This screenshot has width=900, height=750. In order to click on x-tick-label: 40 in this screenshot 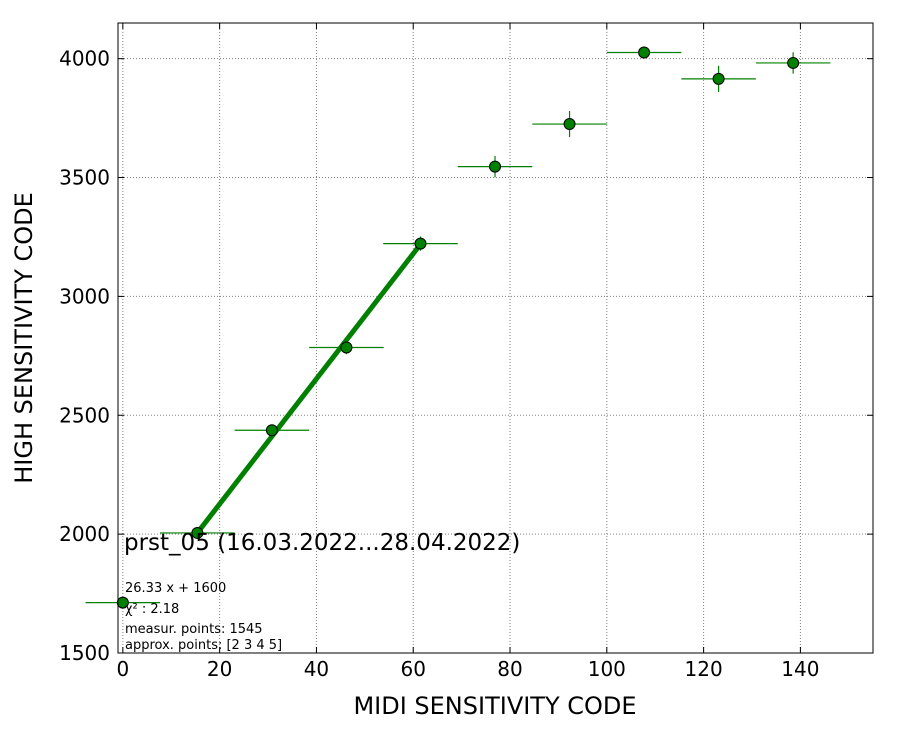, I will do `click(316, 669)`.